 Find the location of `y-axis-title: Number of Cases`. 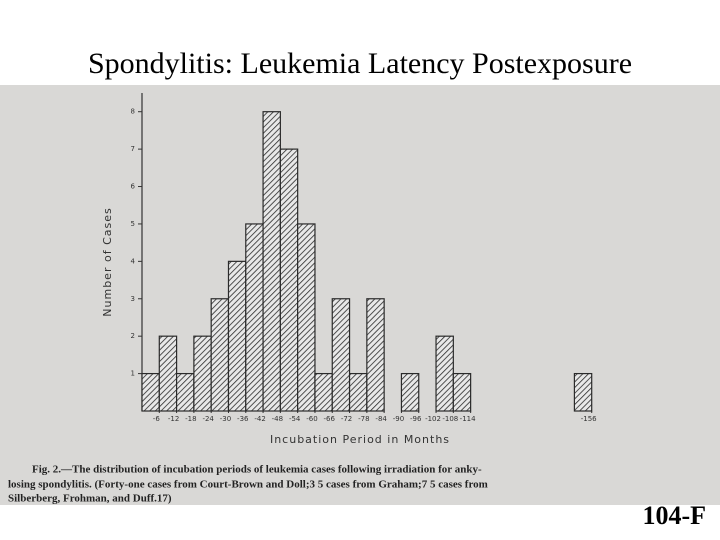

y-axis-title: Number of Cases is located at coordinates (107, 261).